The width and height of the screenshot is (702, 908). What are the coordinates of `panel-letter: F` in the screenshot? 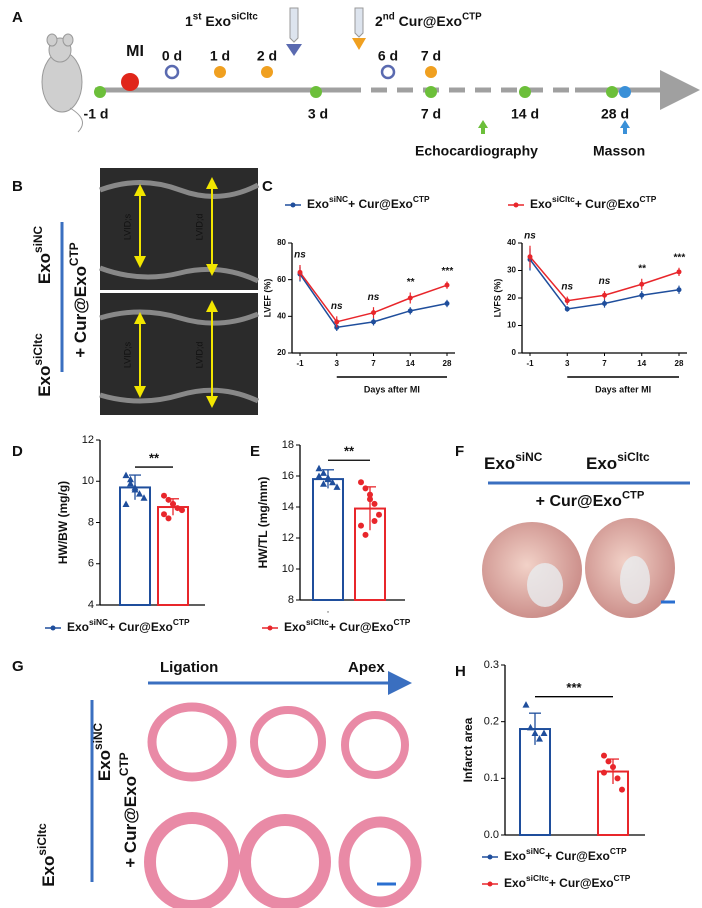 It's located at (459, 451).